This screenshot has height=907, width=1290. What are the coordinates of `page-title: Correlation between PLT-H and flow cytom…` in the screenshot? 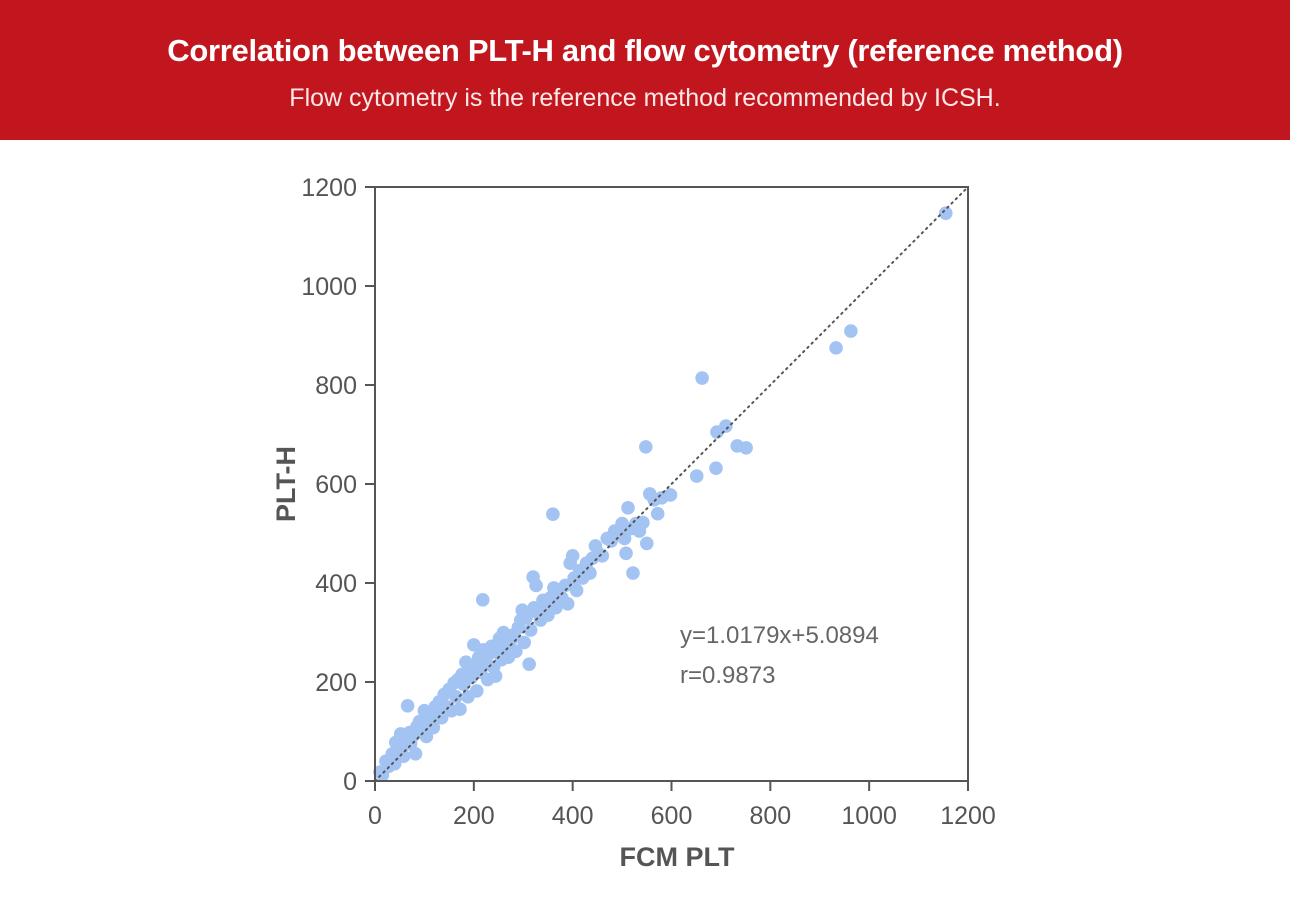 It's located at (645, 50).